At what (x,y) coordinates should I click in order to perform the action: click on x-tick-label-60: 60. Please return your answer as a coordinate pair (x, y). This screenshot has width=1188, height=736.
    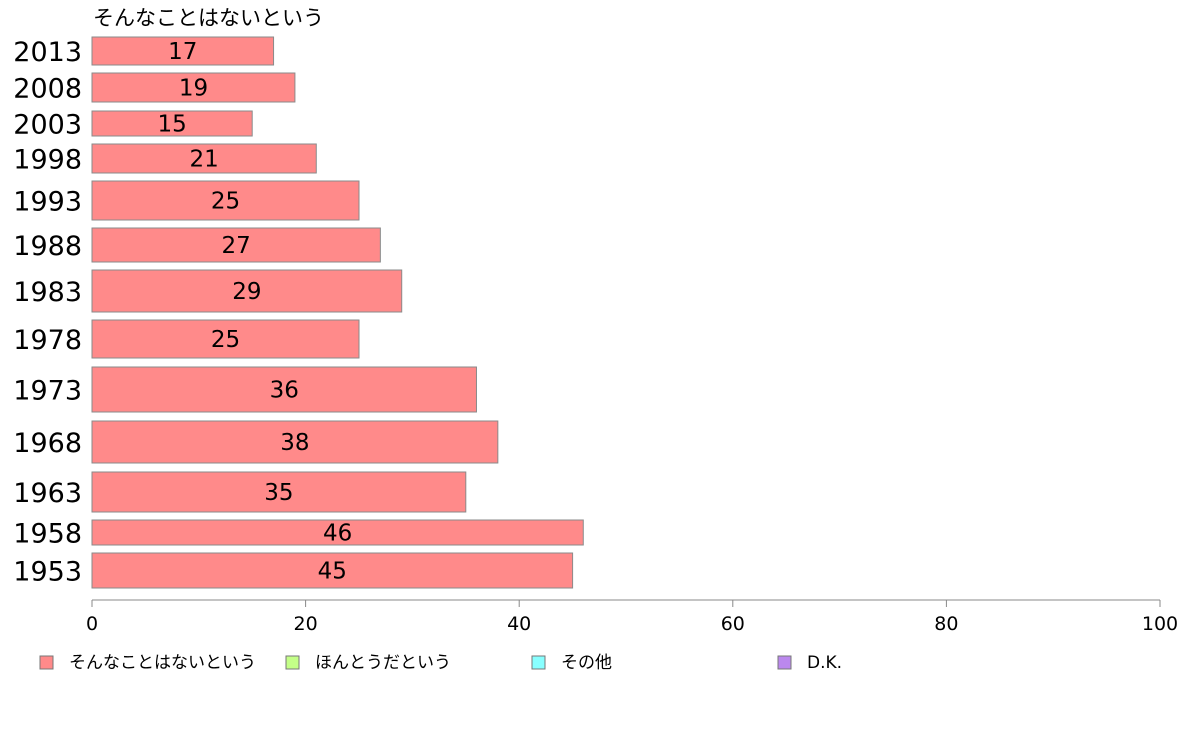
    Looking at the image, I should click on (733, 624).